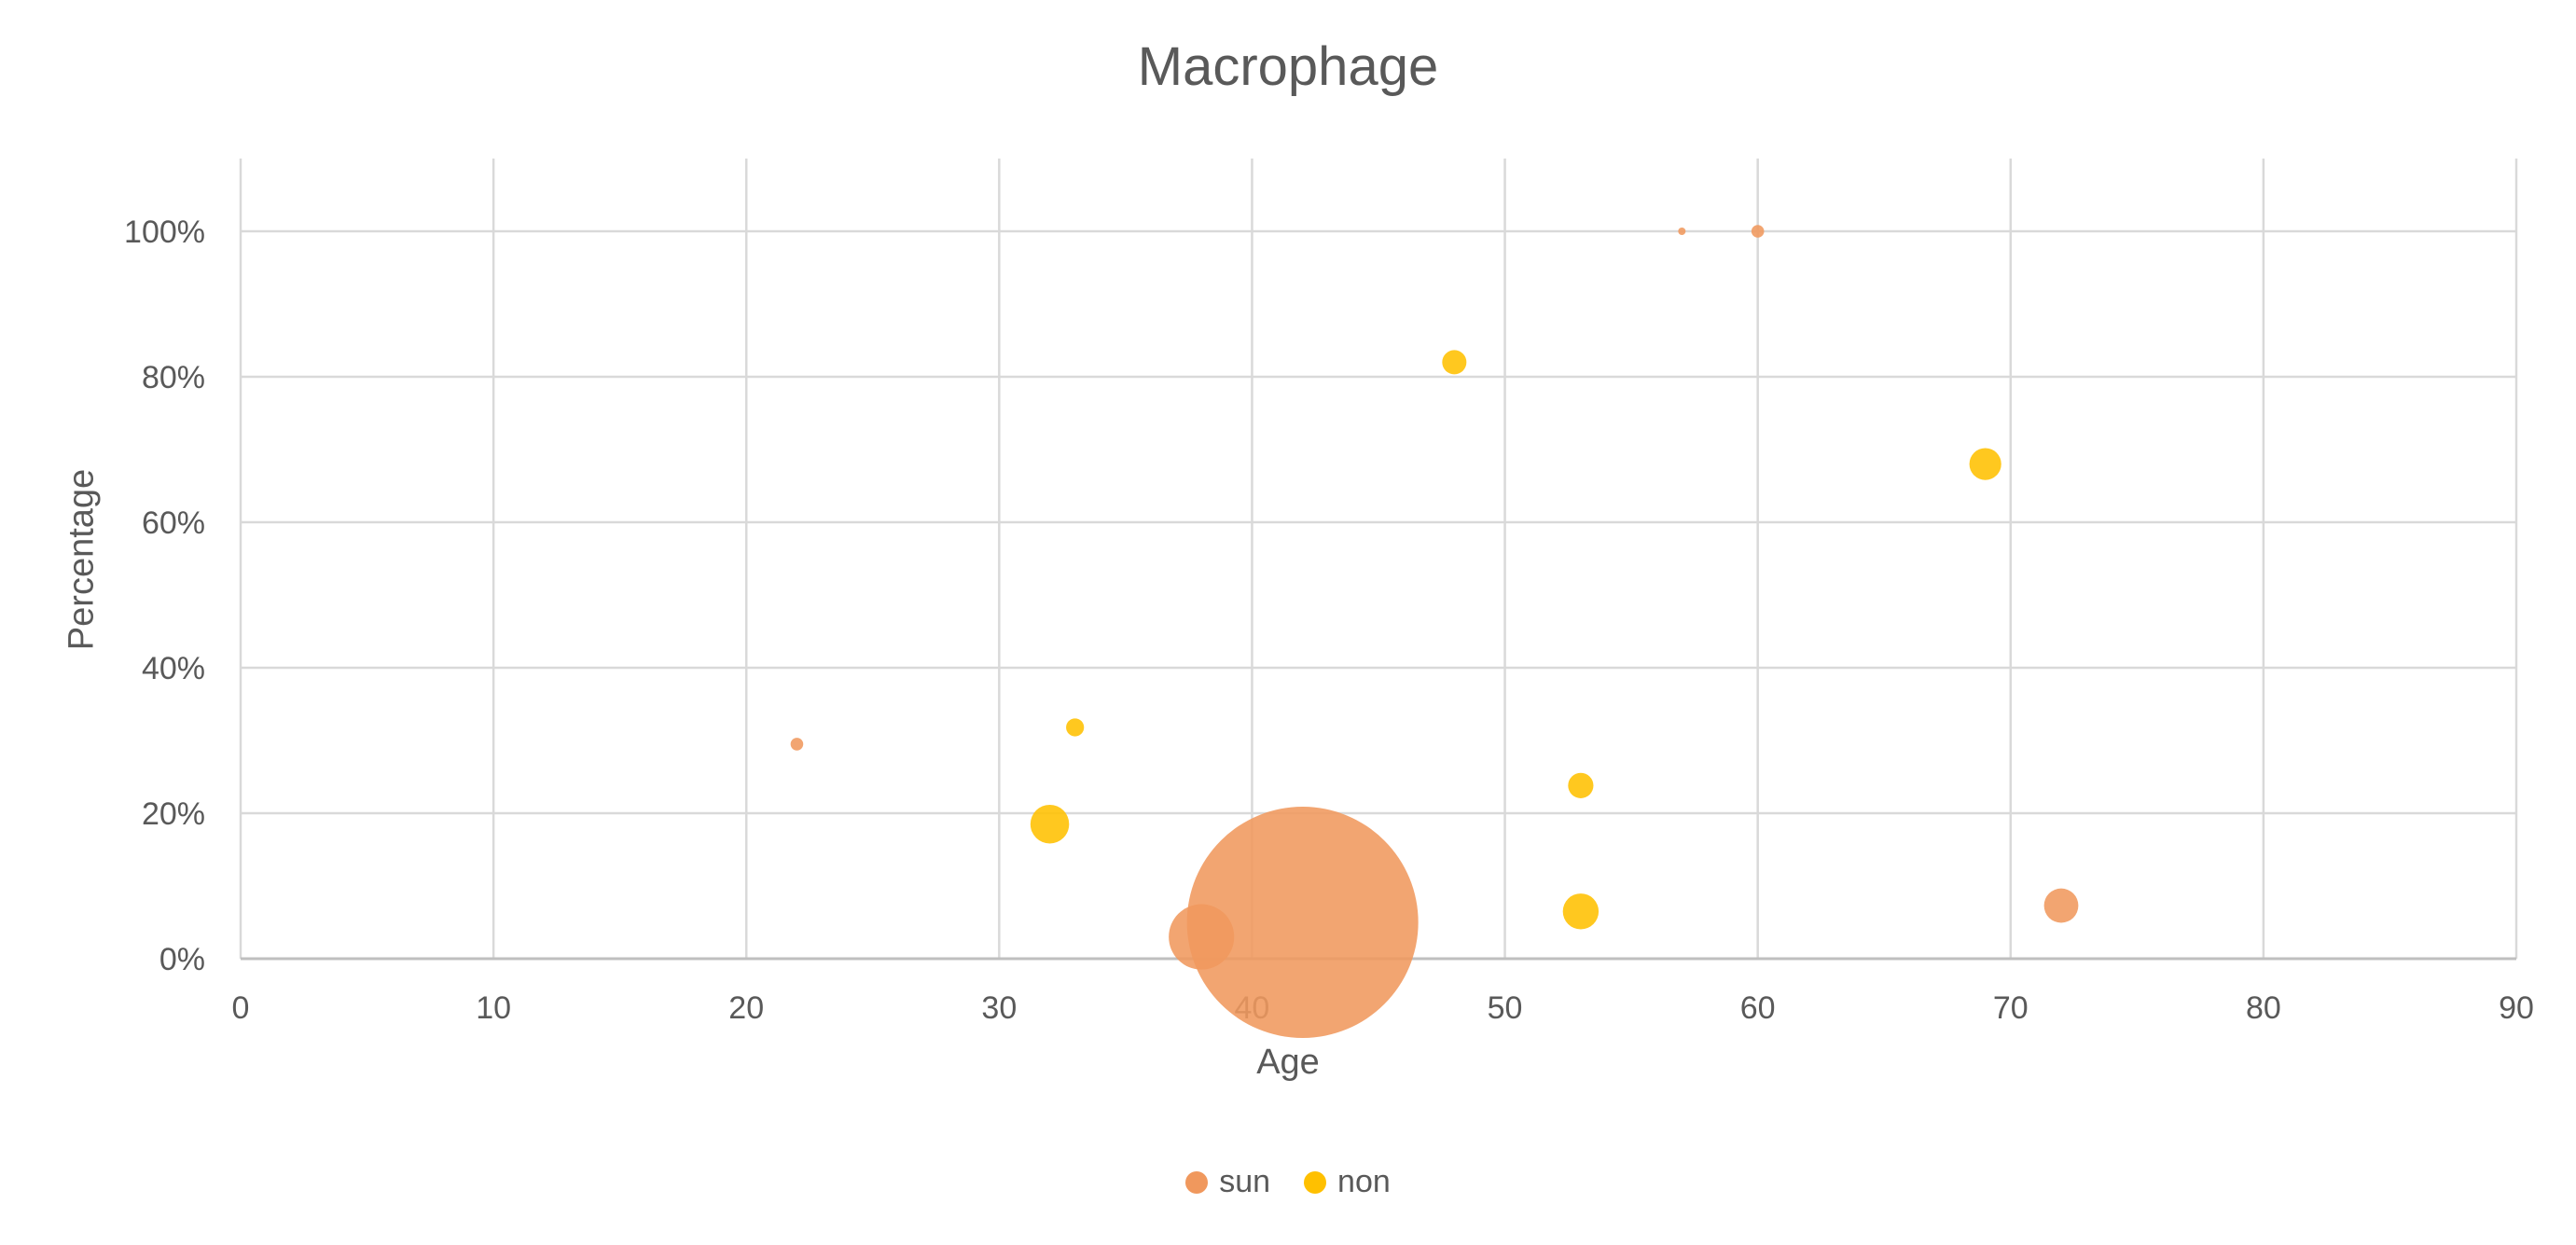 Image resolution: width=2576 pixels, height=1245 pixels. I want to click on legend-swatch-non, so click(1315, 1182).